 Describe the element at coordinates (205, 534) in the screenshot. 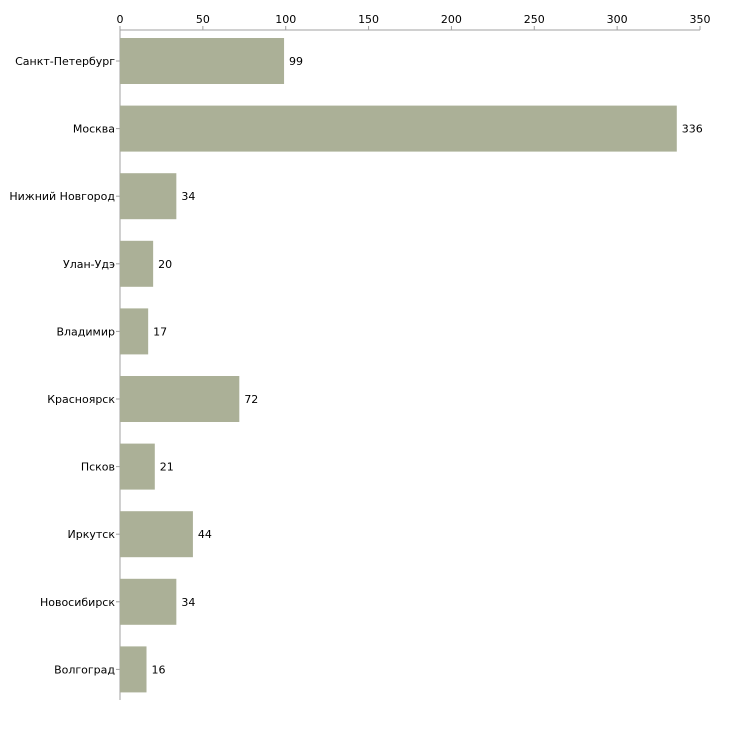

I see `data-label: 44` at that location.